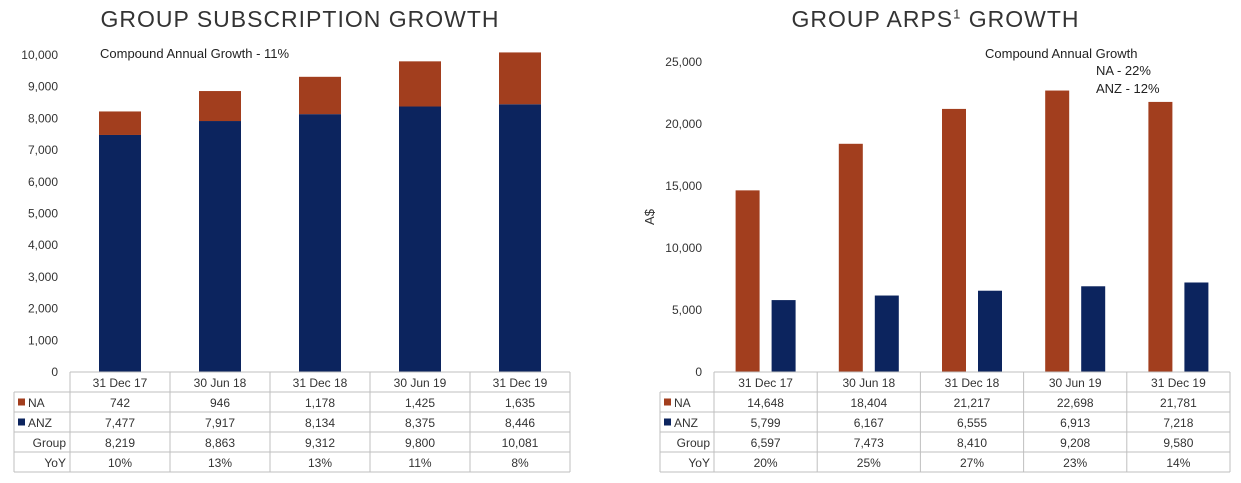 This screenshot has width=1241, height=483. I want to click on table-cell: 946, so click(220, 403).